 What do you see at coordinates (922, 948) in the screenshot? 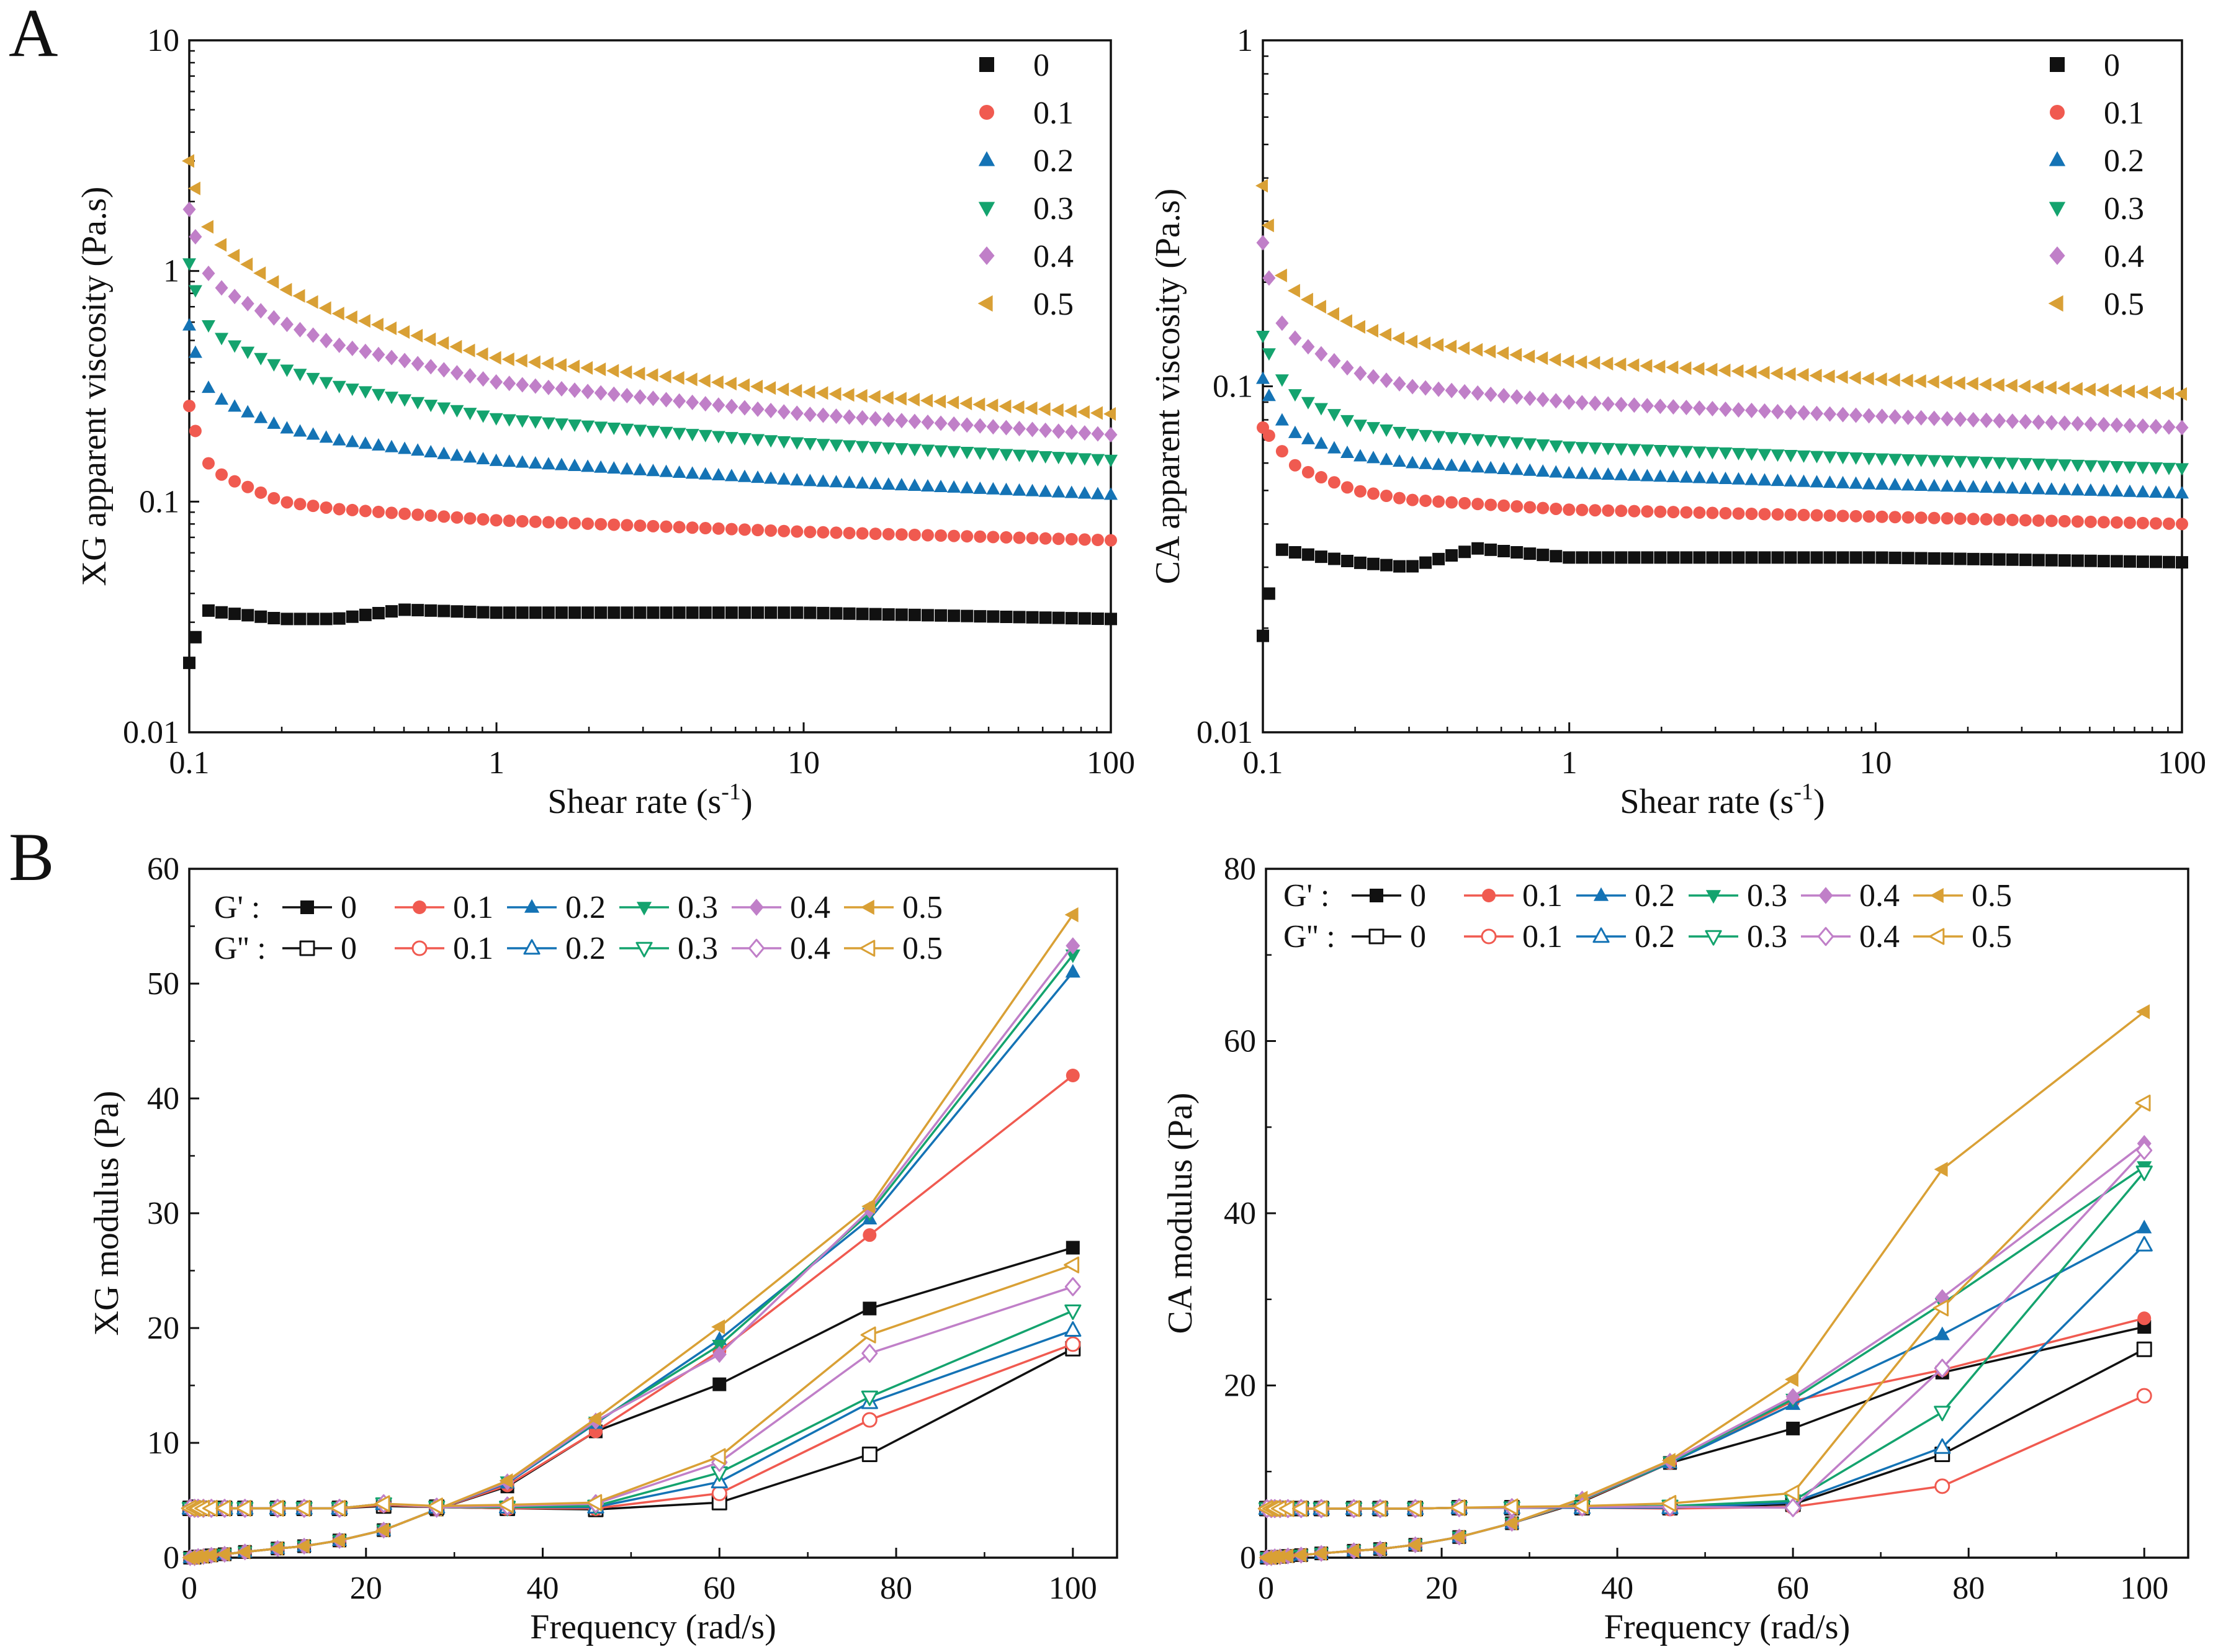
I see `legend-label: 0.5` at bounding box center [922, 948].